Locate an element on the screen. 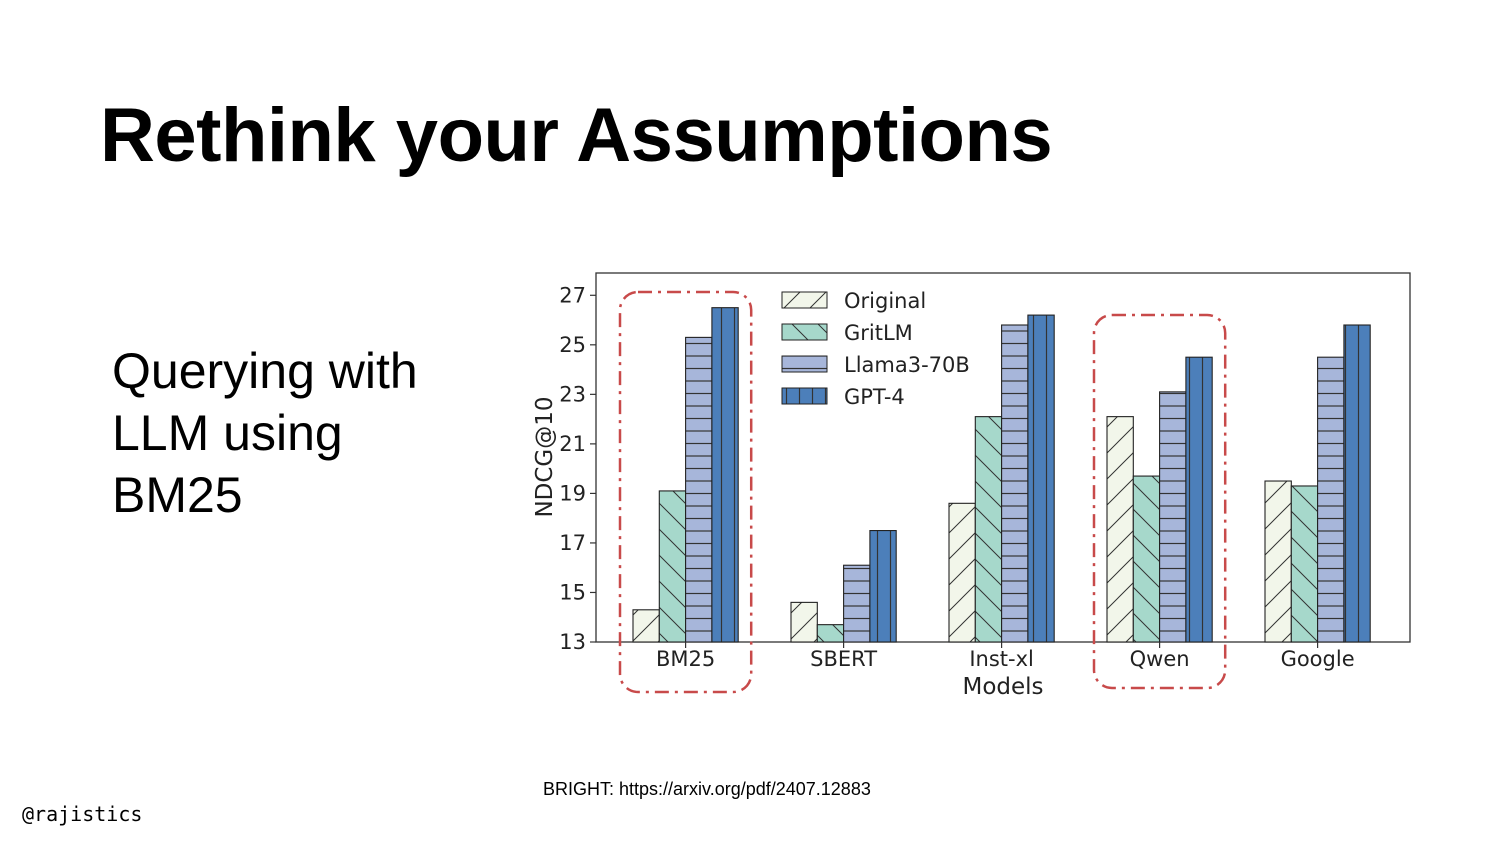 The width and height of the screenshot is (1500, 844). legend-label: GPT-4 is located at coordinates (874, 397).